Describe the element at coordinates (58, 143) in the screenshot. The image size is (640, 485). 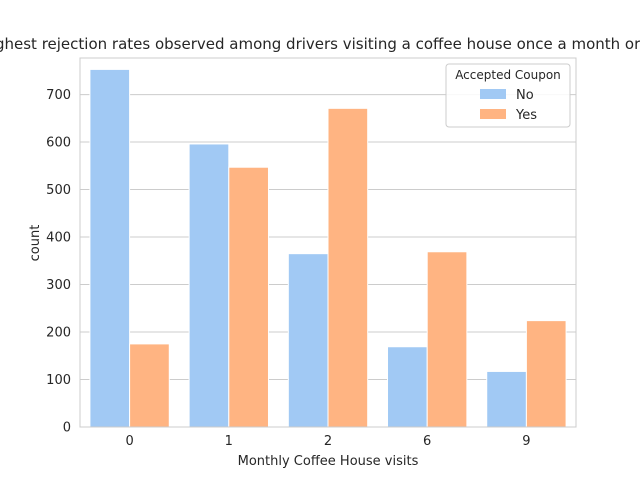
I see `y-tick-label: 600` at that location.